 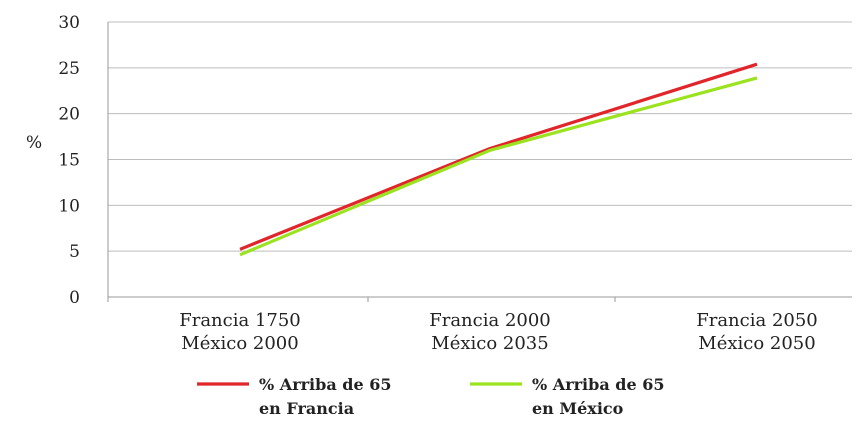 I want to click on legend-label: % Arriba de 65 en México, so click(x=598, y=396).